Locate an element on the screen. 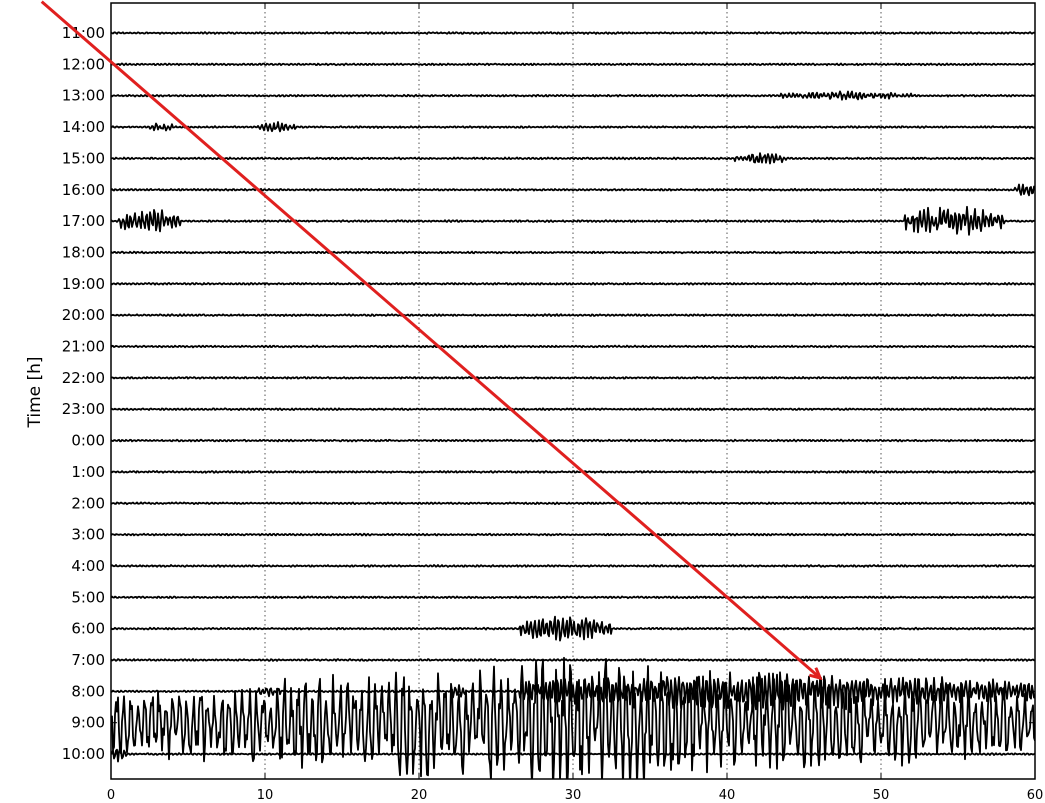 The height and width of the screenshot is (803, 1045). y-tick-label: 12:00 is located at coordinates (83, 64).